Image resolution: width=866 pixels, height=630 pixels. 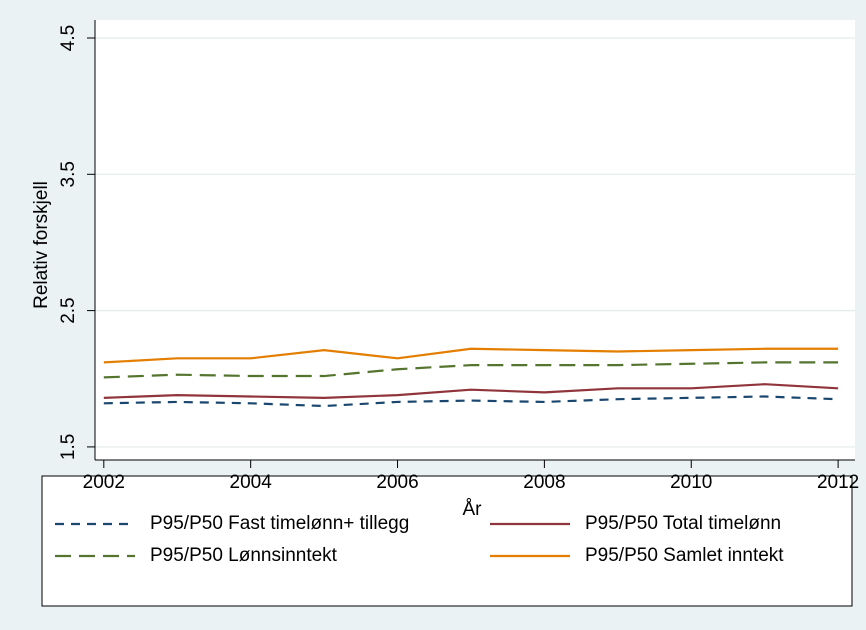 I want to click on x-tick-label: 2004, so click(x=251, y=482).